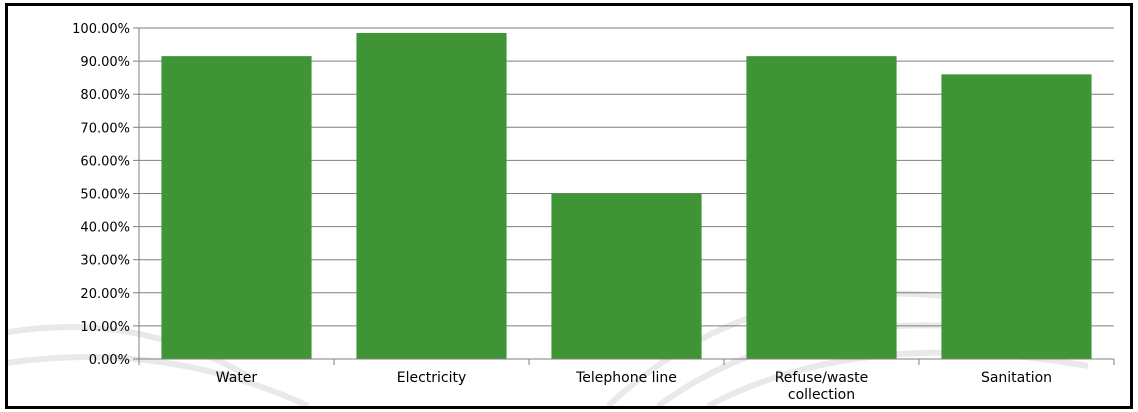 This screenshot has height=412, width=1138. What do you see at coordinates (105, 294) in the screenshot?
I see `y-tick-label: 20.00%` at bounding box center [105, 294].